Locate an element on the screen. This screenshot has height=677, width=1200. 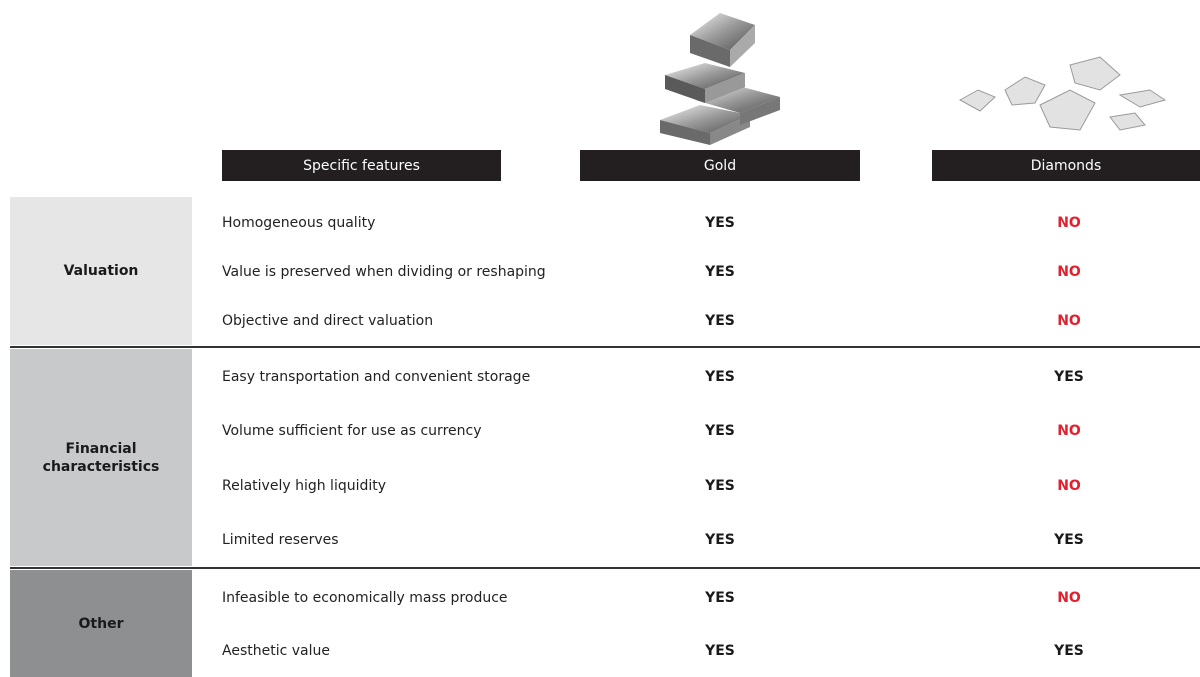
group-label: Financial characteristics is located at coordinates (101, 457).